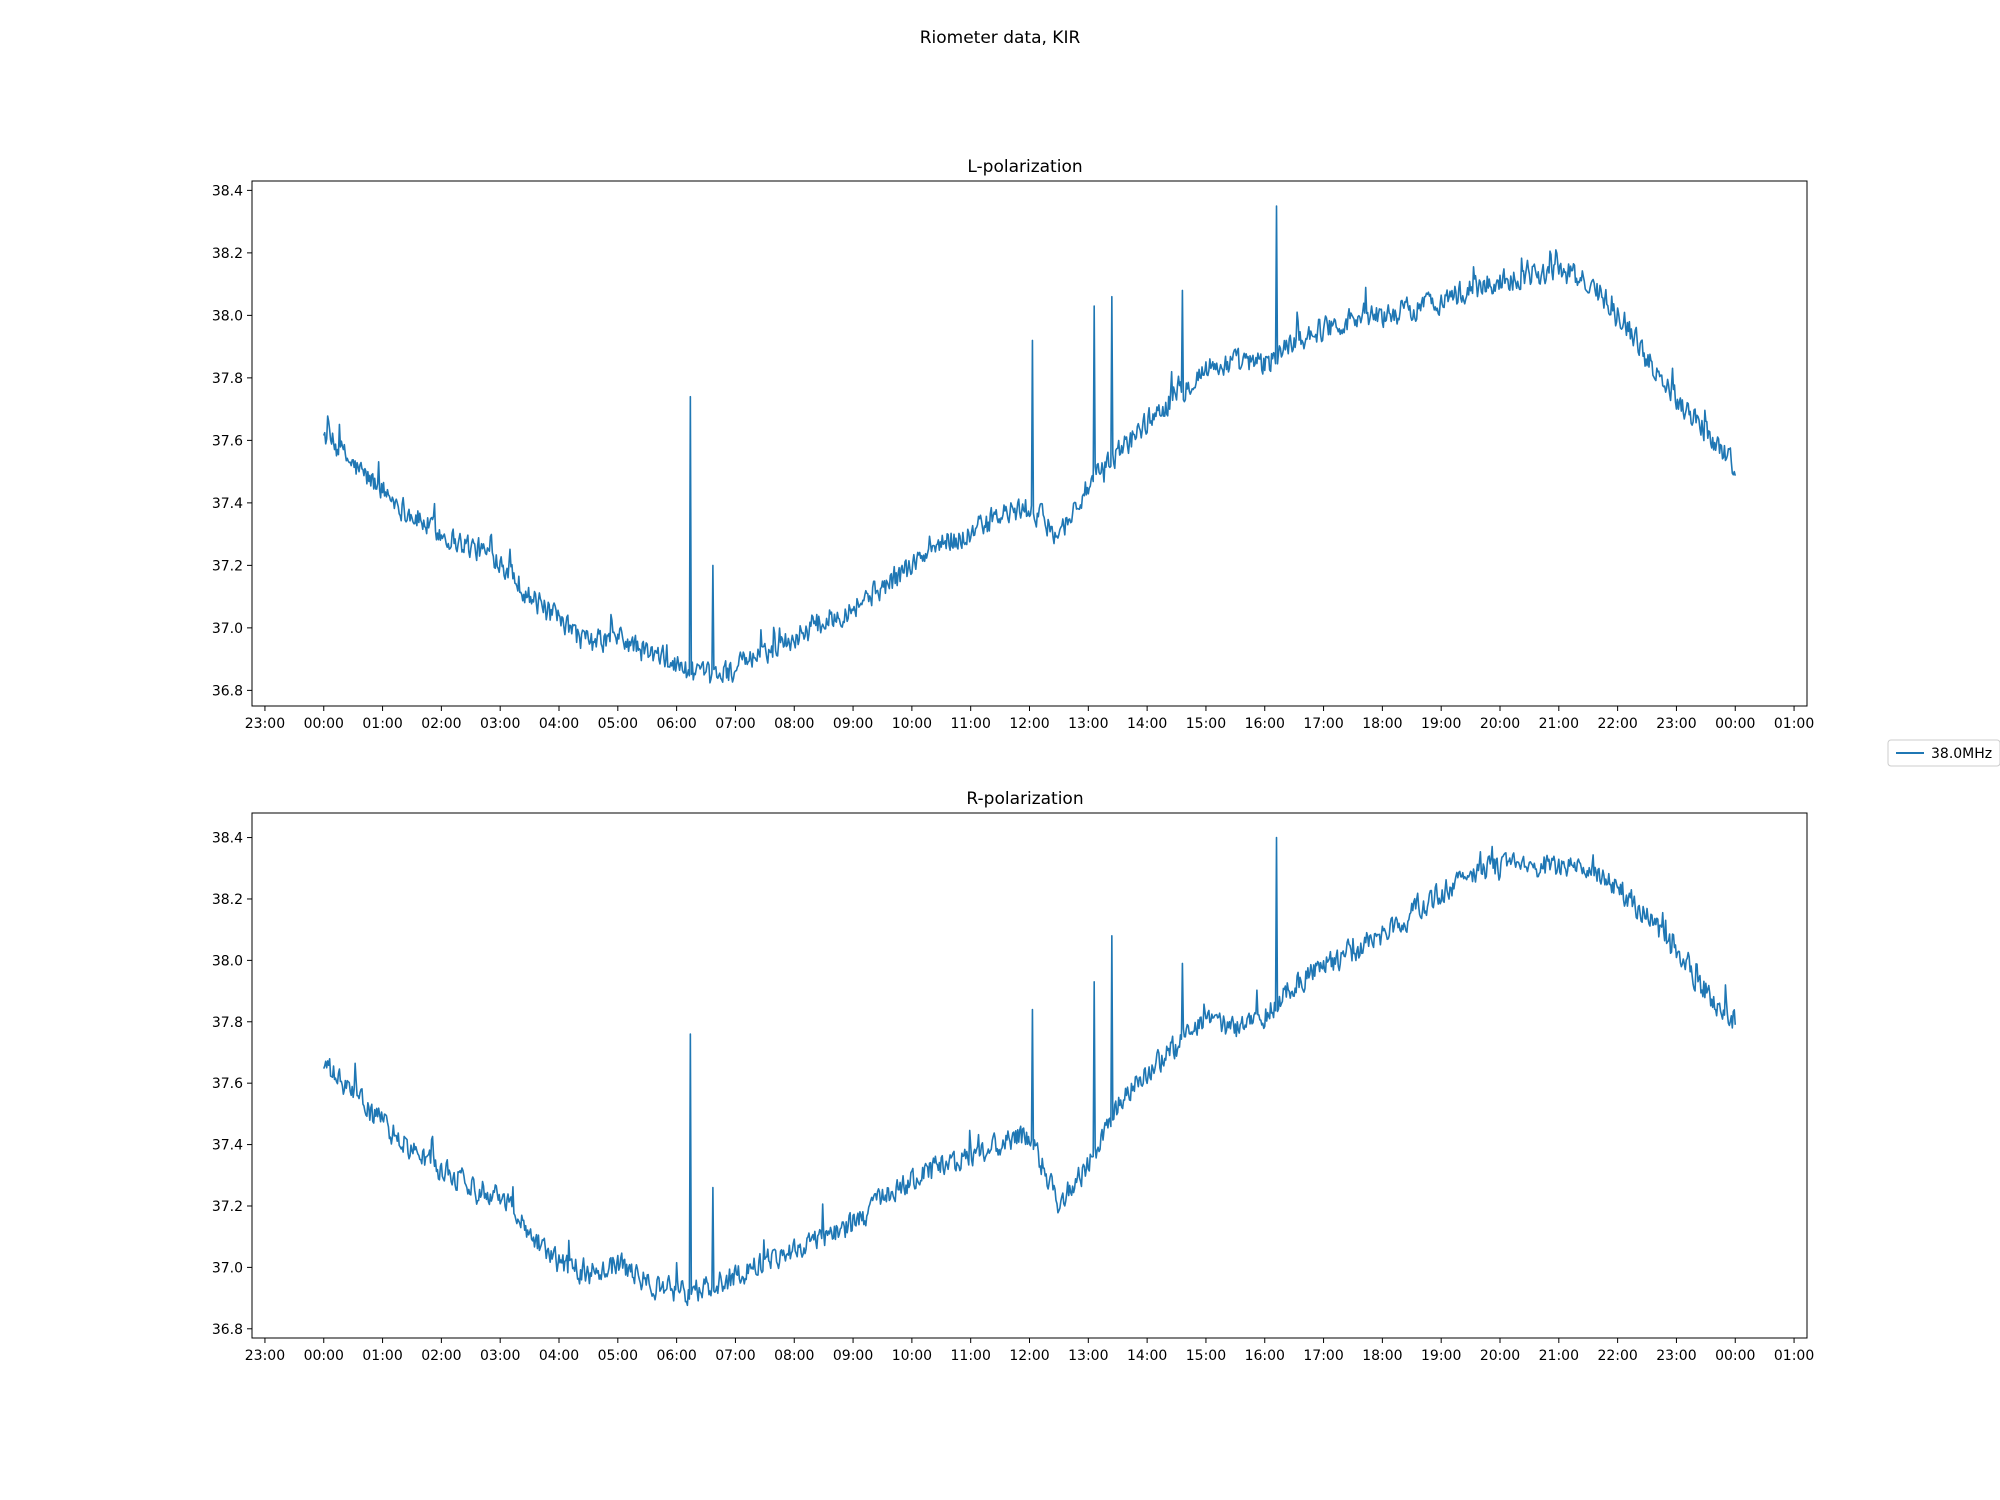  What do you see at coordinates (1000, 38) in the screenshot?
I see `figure-title: Riometer data, KIR` at bounding box center [1000, 38].